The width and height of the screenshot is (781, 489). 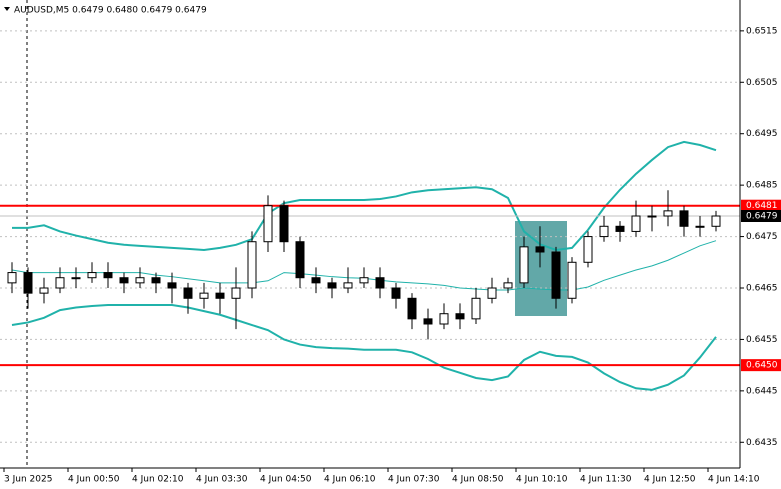 I want to click on y-tick-label: 0.6495, so click(x=762, y=134).